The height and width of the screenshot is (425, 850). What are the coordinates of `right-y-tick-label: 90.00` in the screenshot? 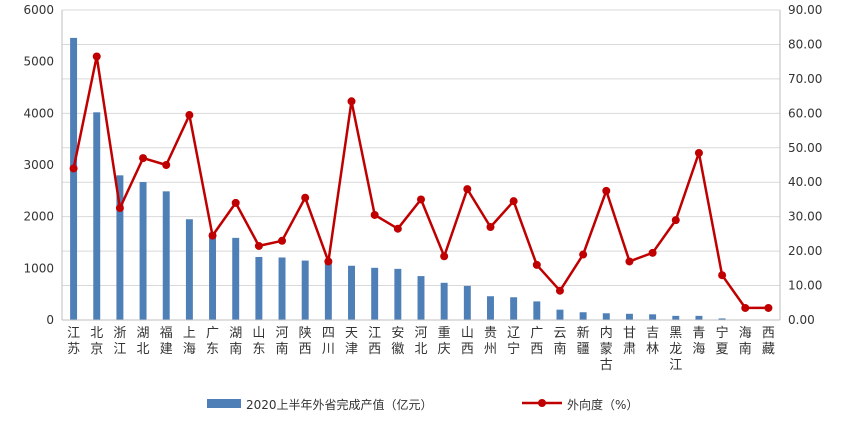 It's located at (805, 10).